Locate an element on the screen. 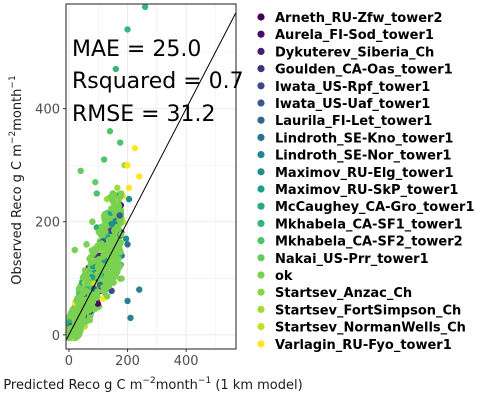 The width and height of the screenshot is (500, 400). legend-key-Aurela_FI-Sod_tower1 is located at coordinates (261, 34).